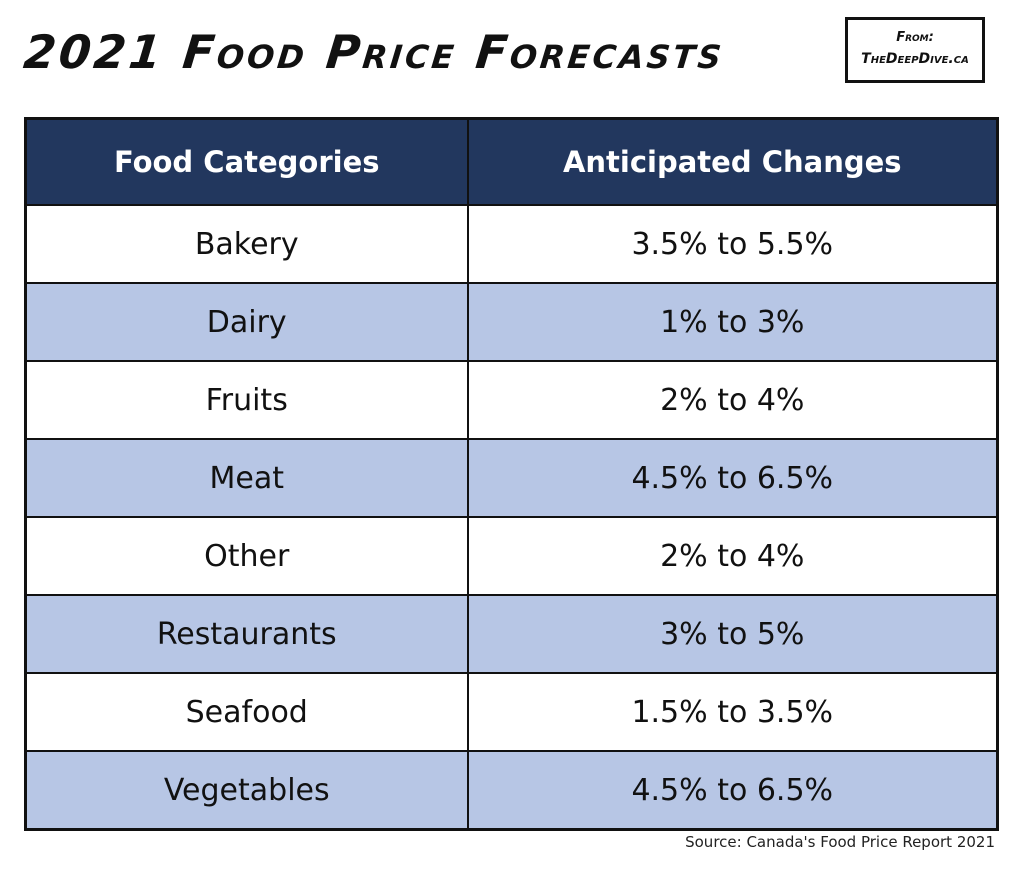  I want to click on column-header-category: Food Categories, so click(246, 161).